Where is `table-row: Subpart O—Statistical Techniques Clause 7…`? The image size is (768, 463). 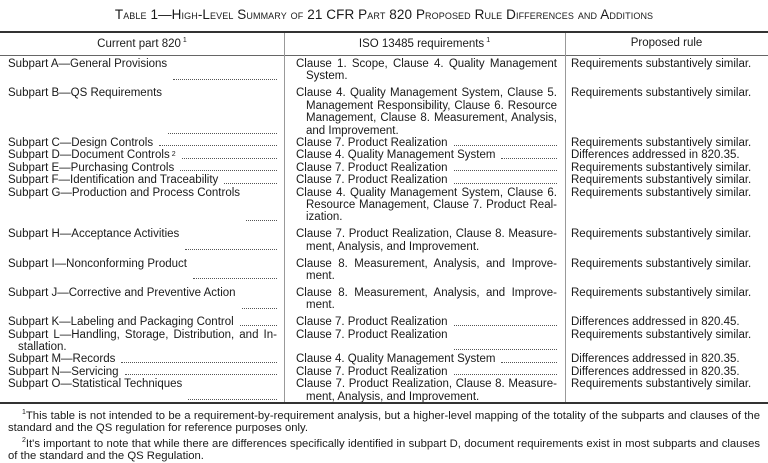 table-row: Subpart O—Statistical Techniques Clause 7… is located at coordinates (384, 390).